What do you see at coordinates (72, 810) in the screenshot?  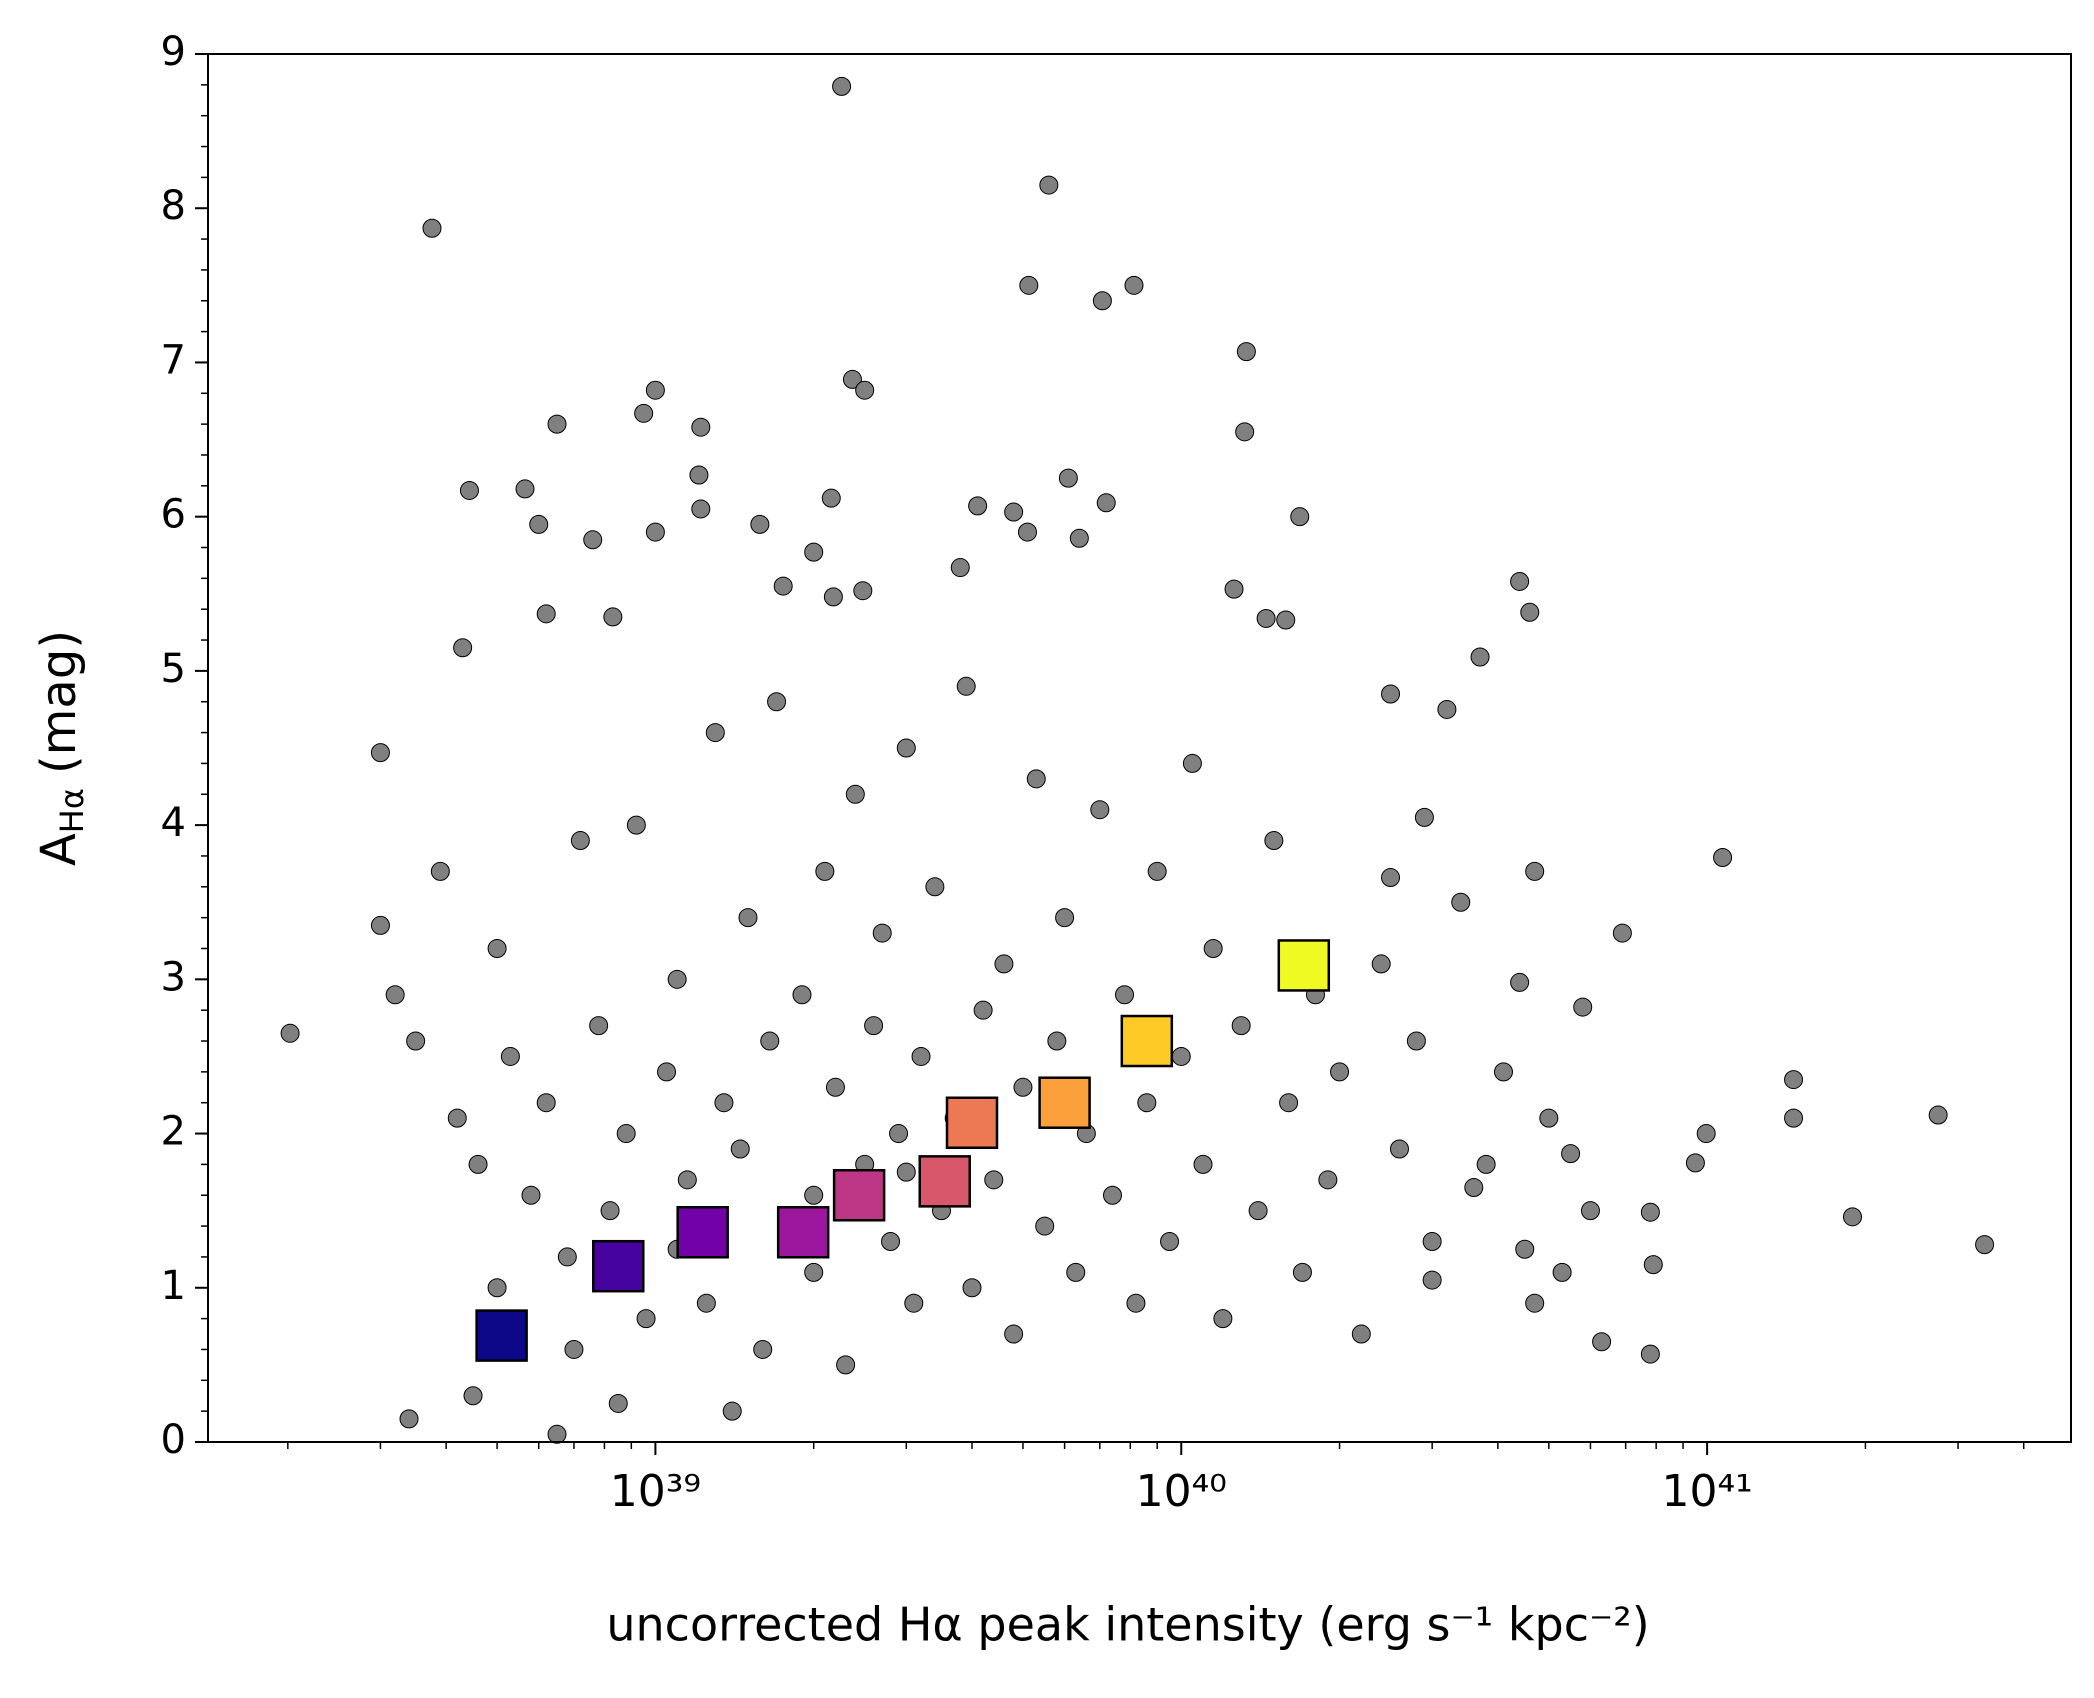 I see `y-label-sub: Hα` at bounding box center [72, 810].